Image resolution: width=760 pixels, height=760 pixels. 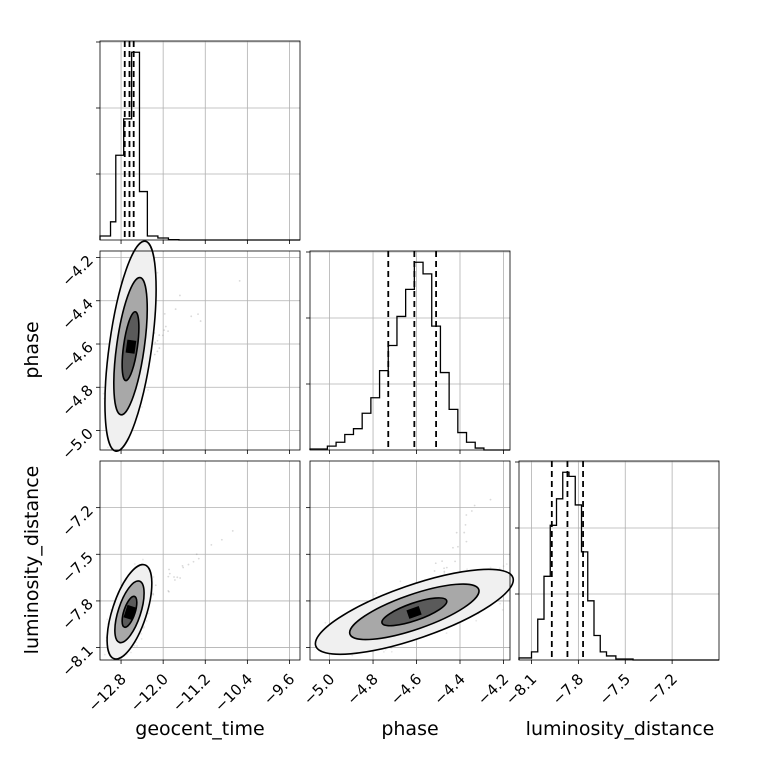 I want to click on x-axis-label-phase: phase, so click(x=409, y=729).